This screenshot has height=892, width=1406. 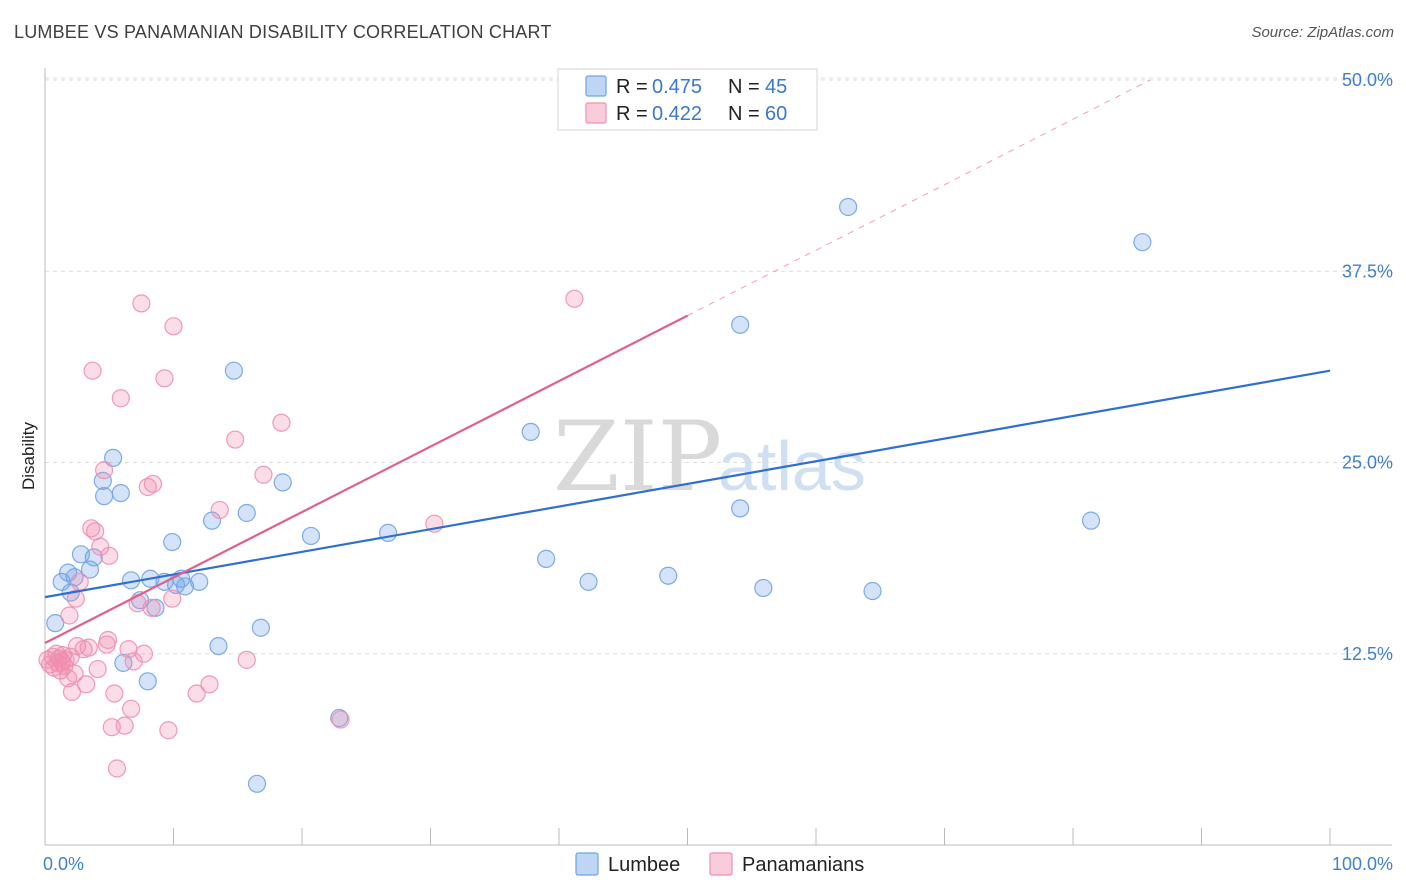 What do you see at coordinates (919, 198) in the screenshot?
I see `trendline-extension-panamanian` at bounding box center [919, 198].